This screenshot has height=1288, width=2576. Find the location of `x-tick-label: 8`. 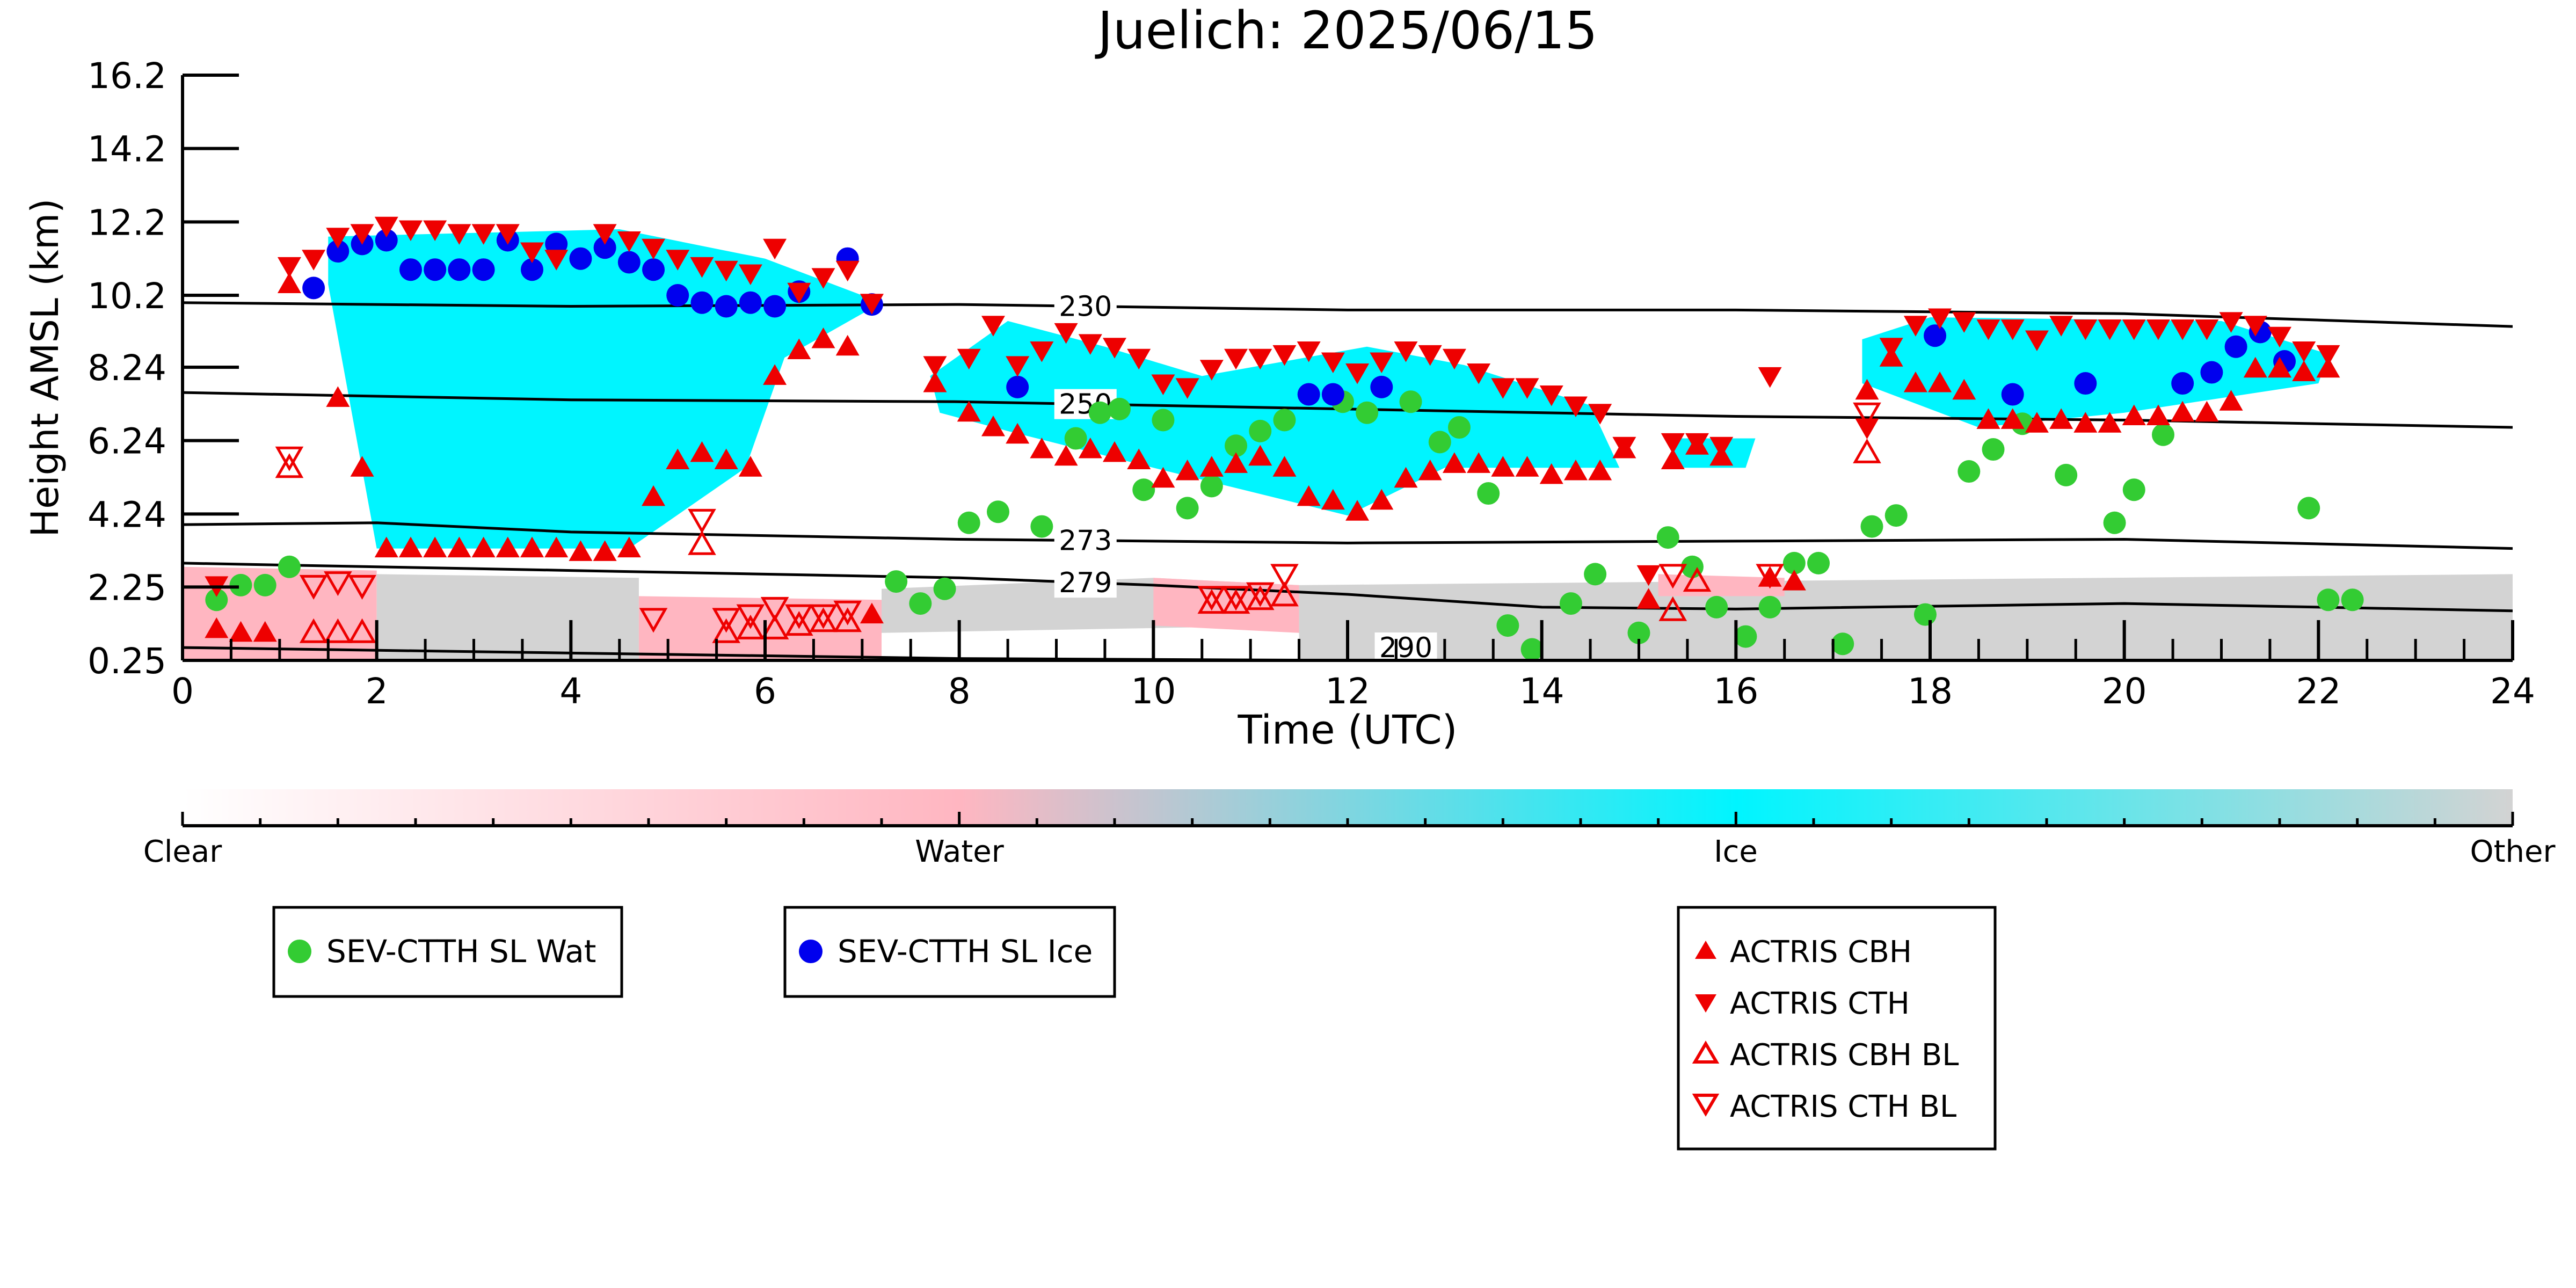

x-tick-label: 8 is located at coordinates (959, 691).